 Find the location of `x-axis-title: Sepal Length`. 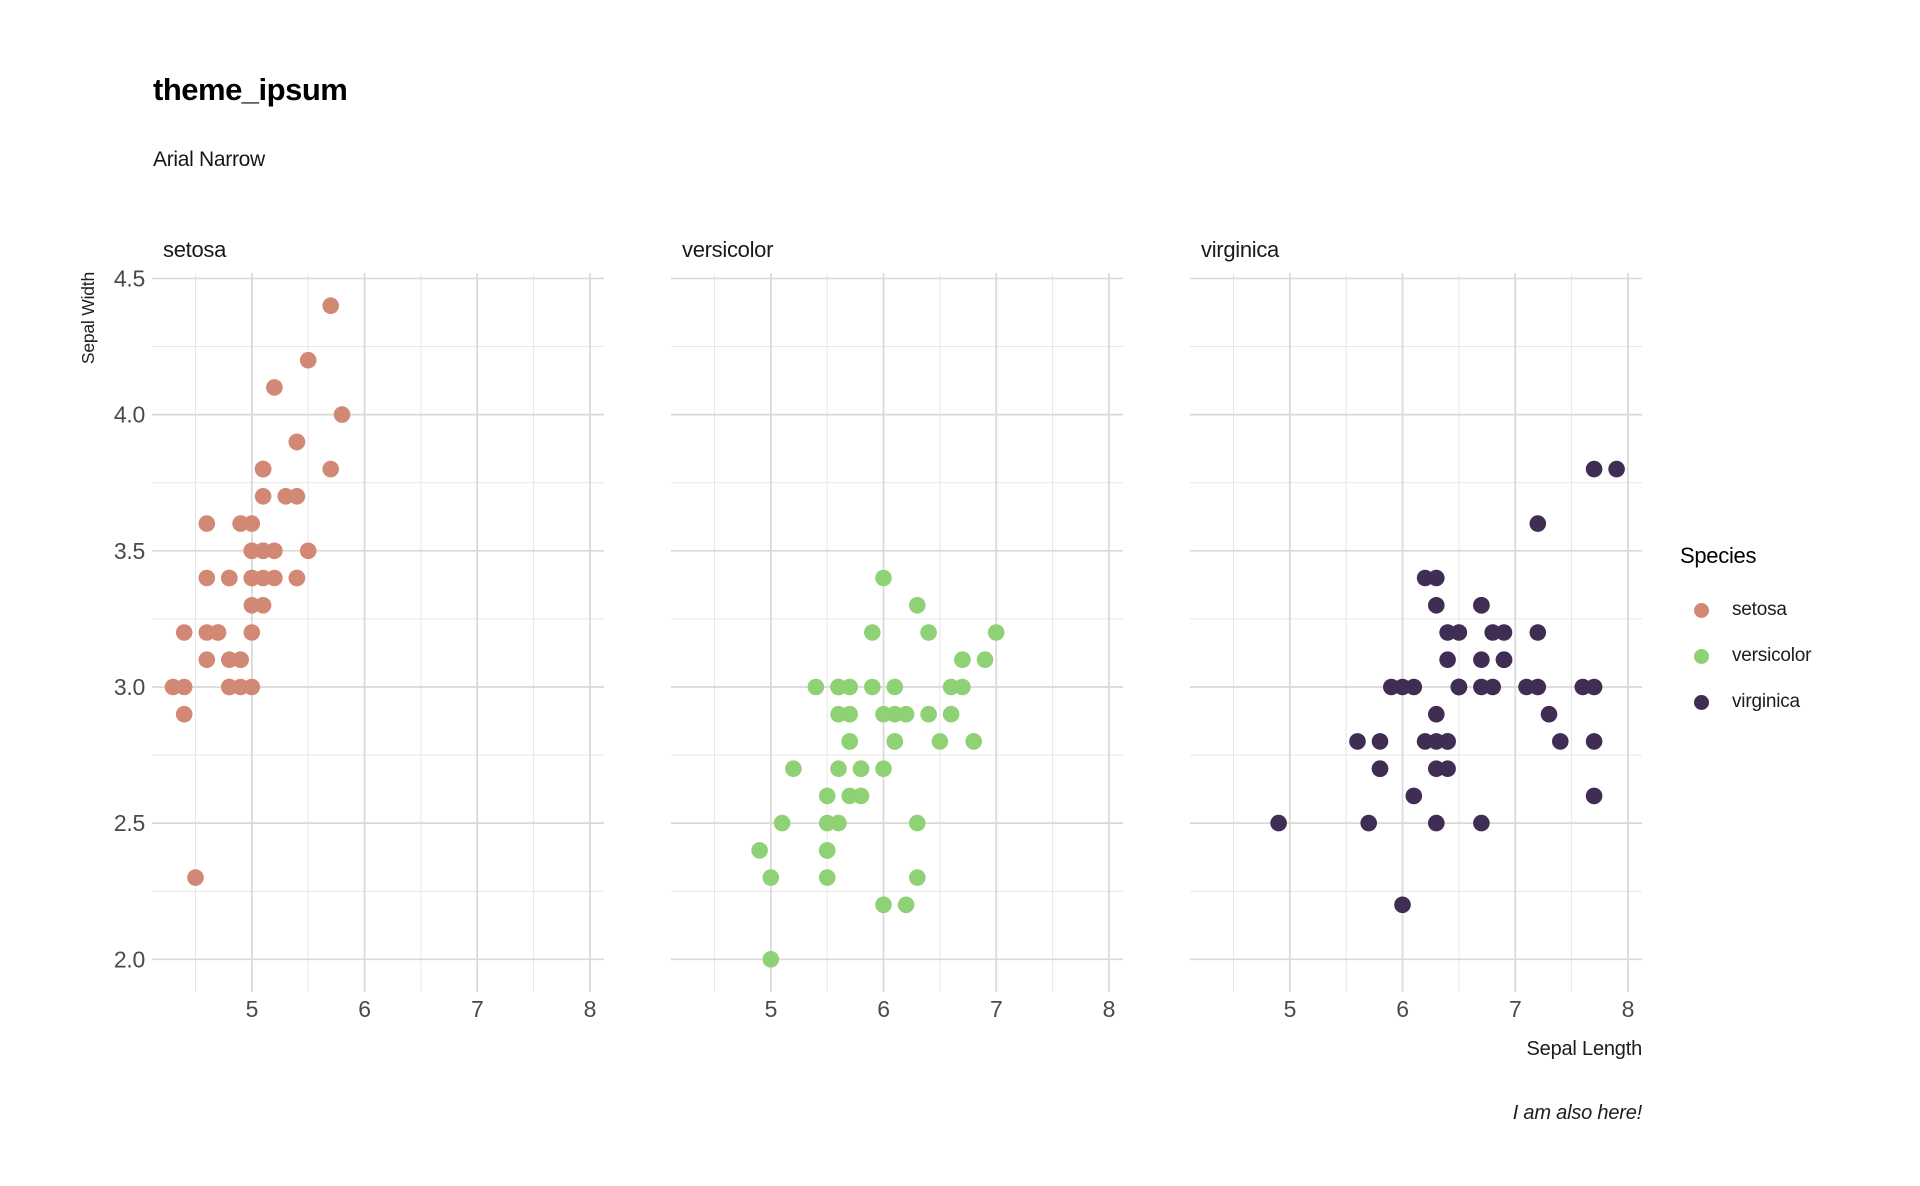

x-axis-title: Sepal Length is located at coordinates (1584, 1049).